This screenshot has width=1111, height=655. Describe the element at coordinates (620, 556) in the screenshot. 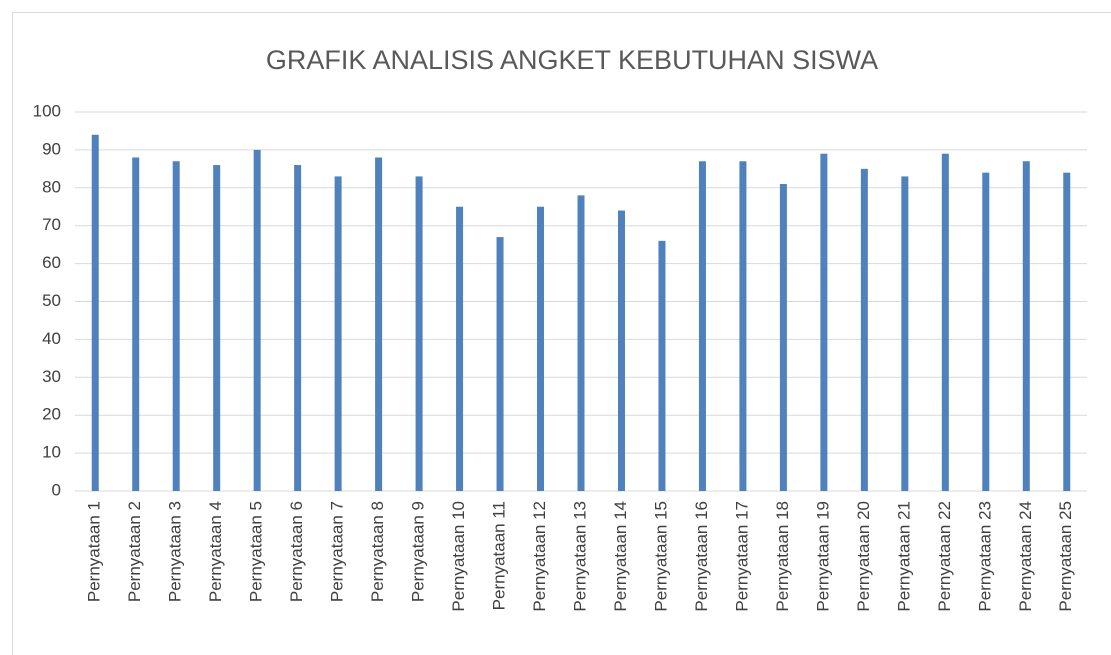

I see `x-tick-label: Pernyataan 14` at that location.